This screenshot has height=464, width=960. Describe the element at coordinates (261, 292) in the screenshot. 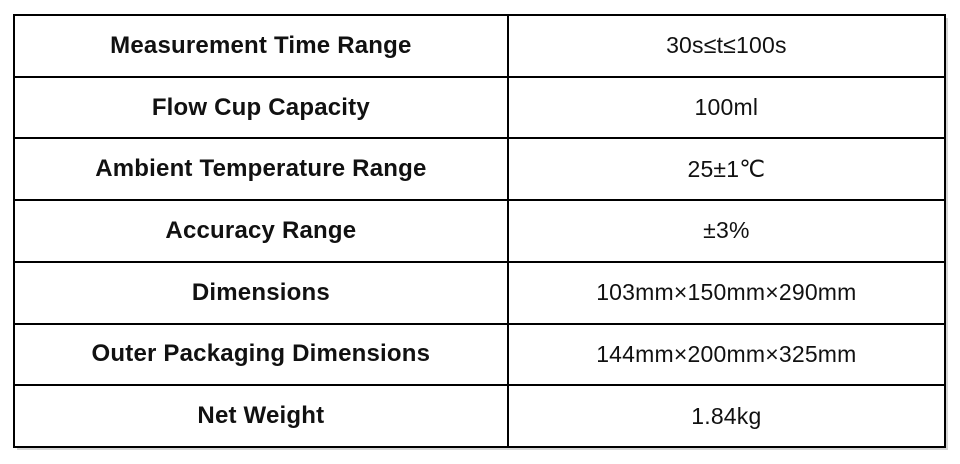

I see `spec-label-dimensions: Dimensions` at that location.